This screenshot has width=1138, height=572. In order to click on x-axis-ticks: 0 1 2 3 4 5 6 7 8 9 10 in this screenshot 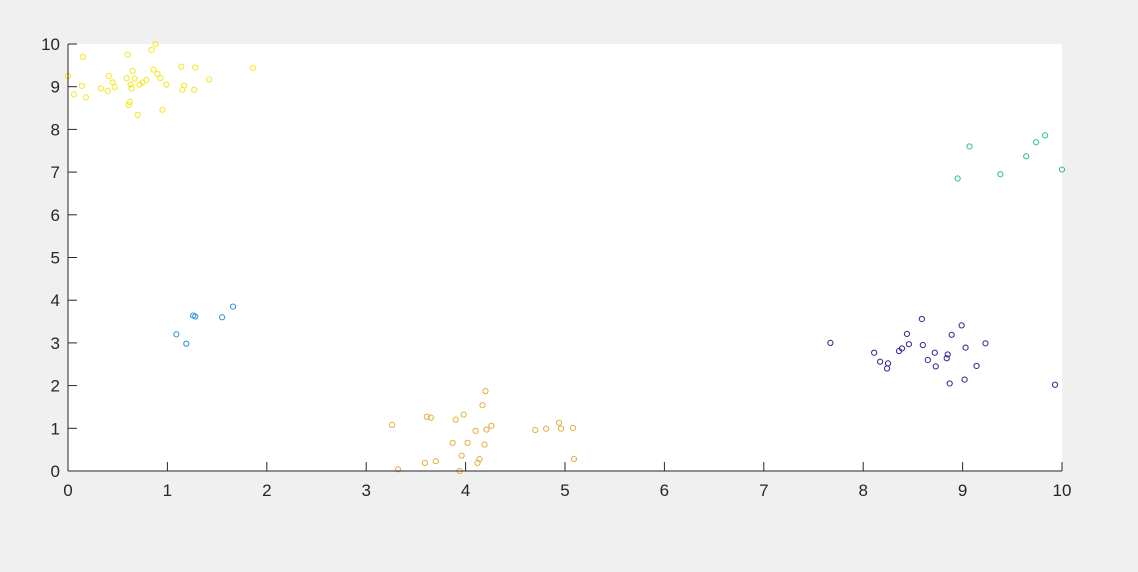, I will do `click(567, 481)`.